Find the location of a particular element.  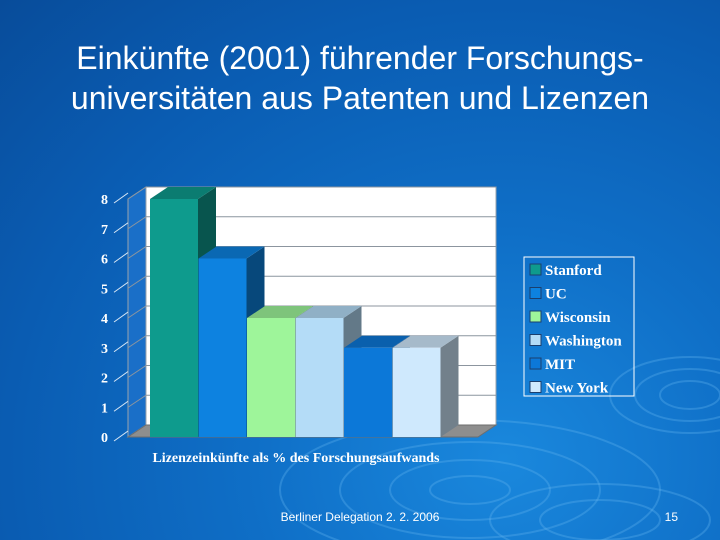

slide-title-line-2: universitäten aus Patenten und Lizenzen is located at coordinates (360, 98).